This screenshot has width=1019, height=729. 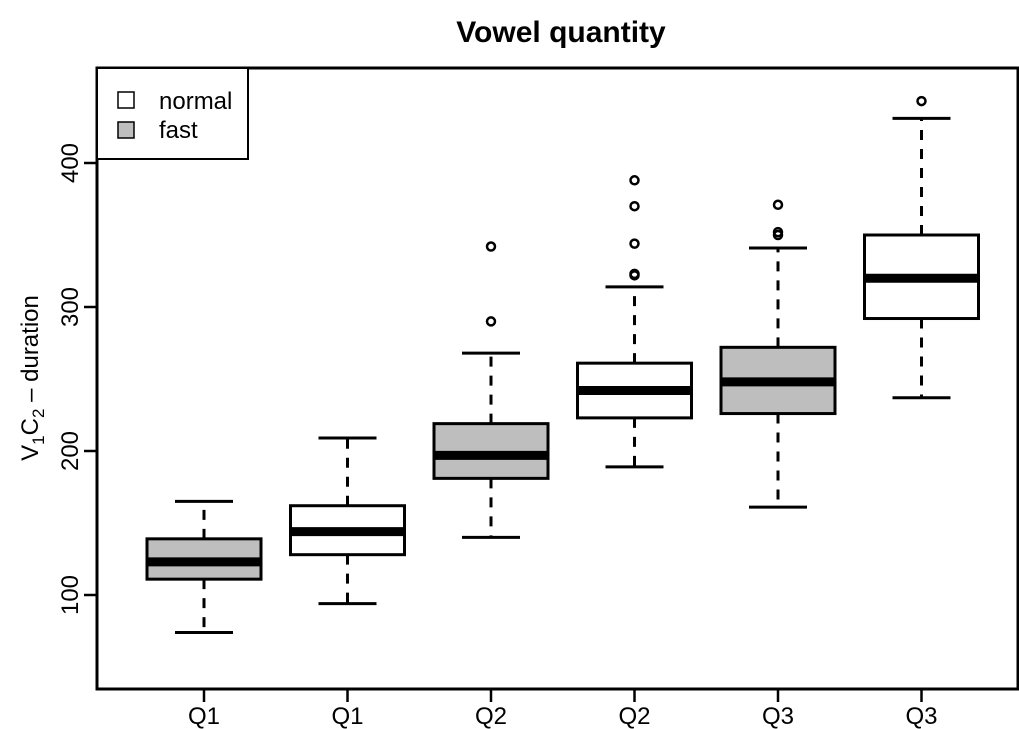 I want to click on y-axis: 100 200 300 400, so click(x=77, y=379).